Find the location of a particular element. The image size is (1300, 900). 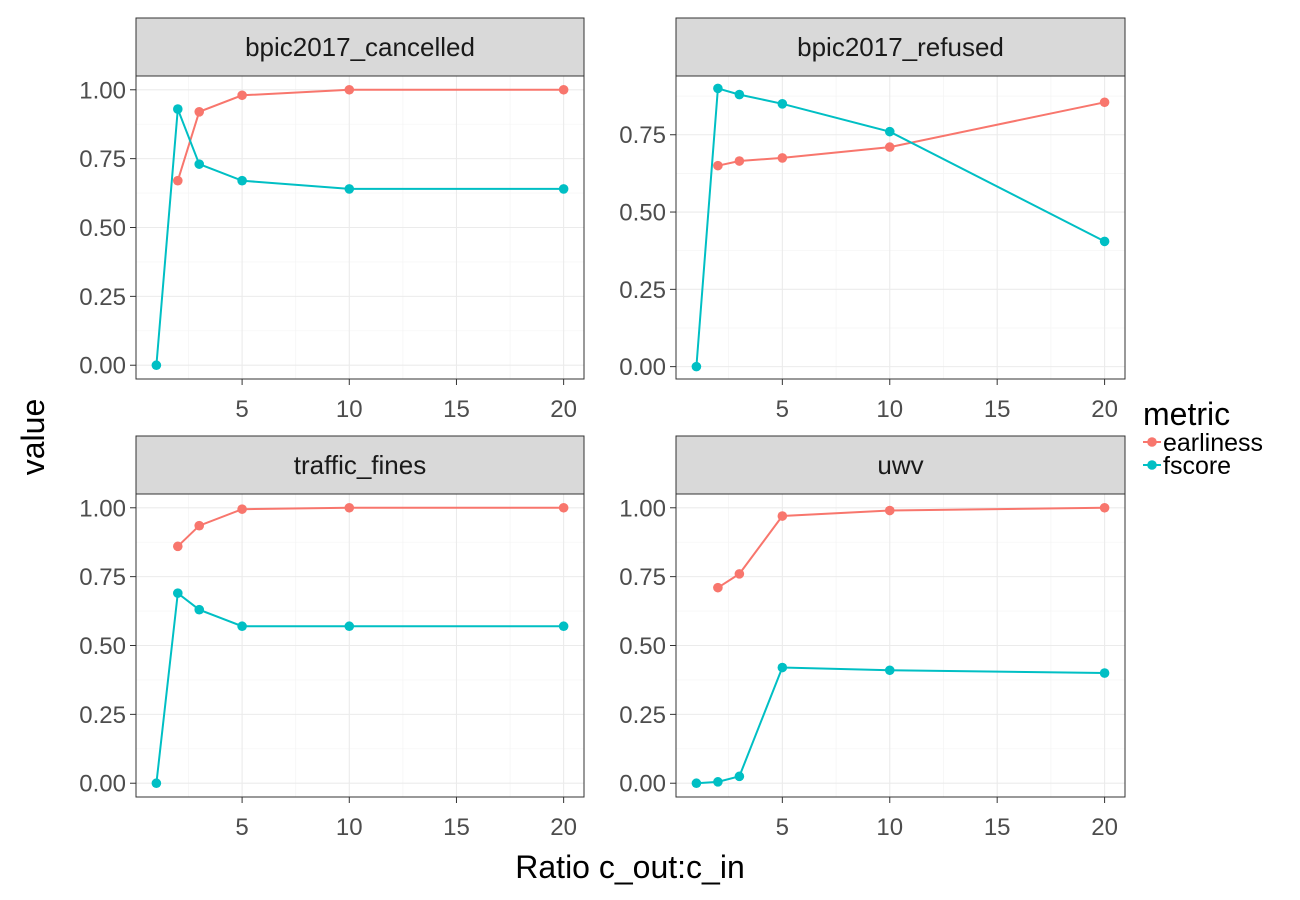

legend-label: earliness is located at coordinates (1213, 443).